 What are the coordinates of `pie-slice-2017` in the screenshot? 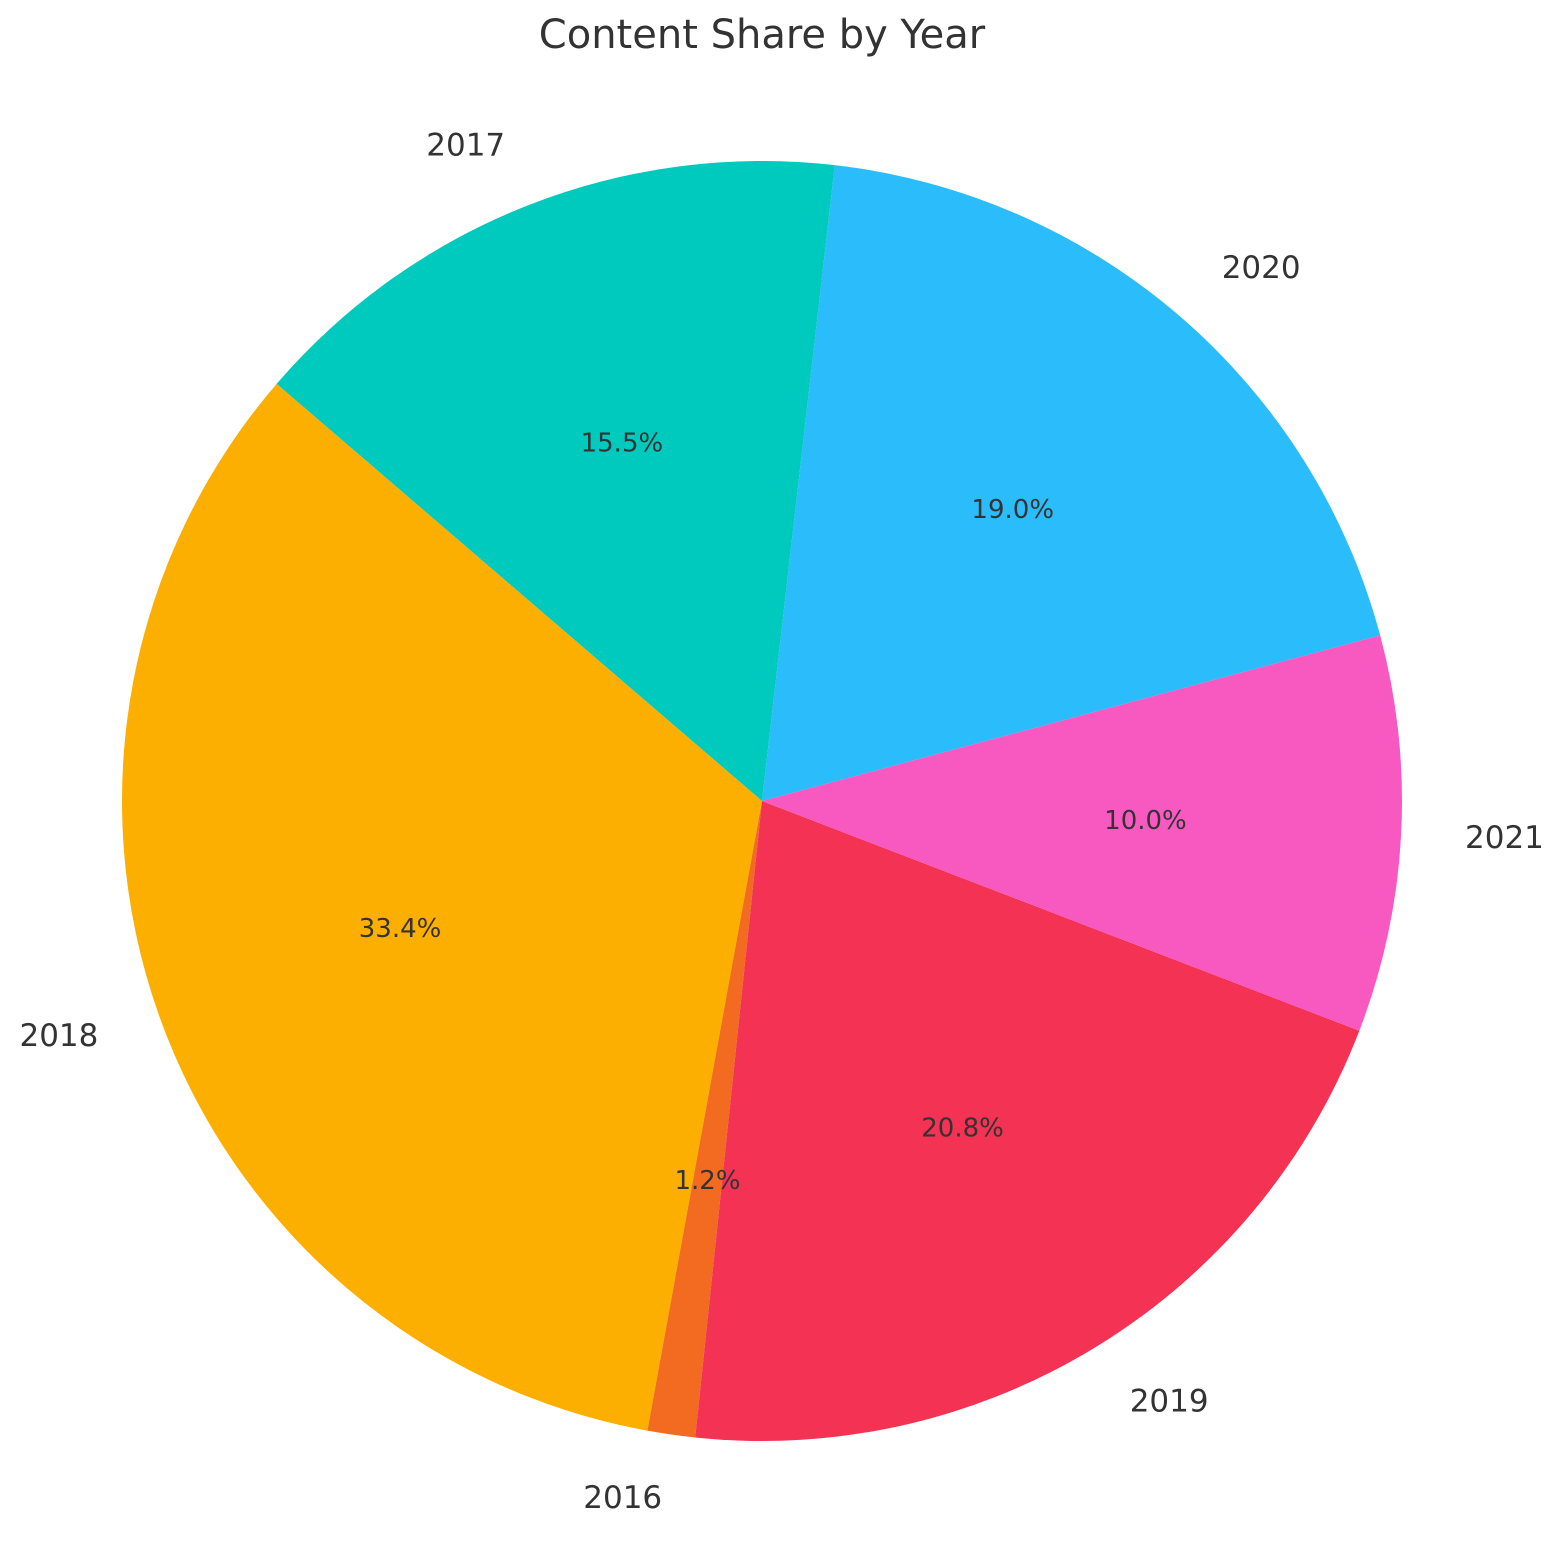 It's located at (555, 481).